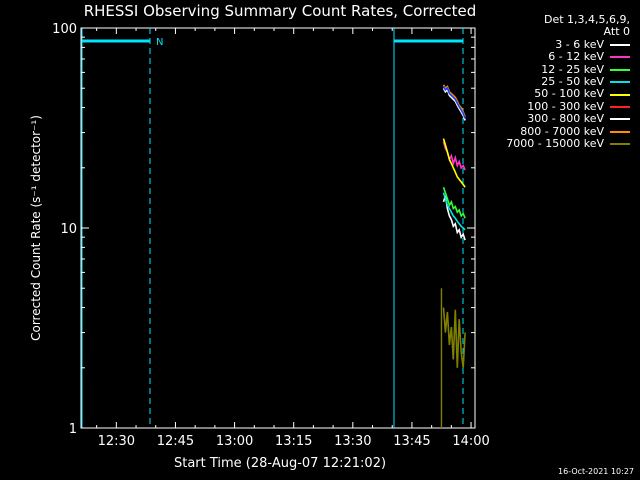 Image resolution: width=640 pixels, height=480 pixels. What do you see at coordinates (545, 57) in the screenshot?
I see `legend-item: 6 - 12 keV` at bounding box center [545, 57].